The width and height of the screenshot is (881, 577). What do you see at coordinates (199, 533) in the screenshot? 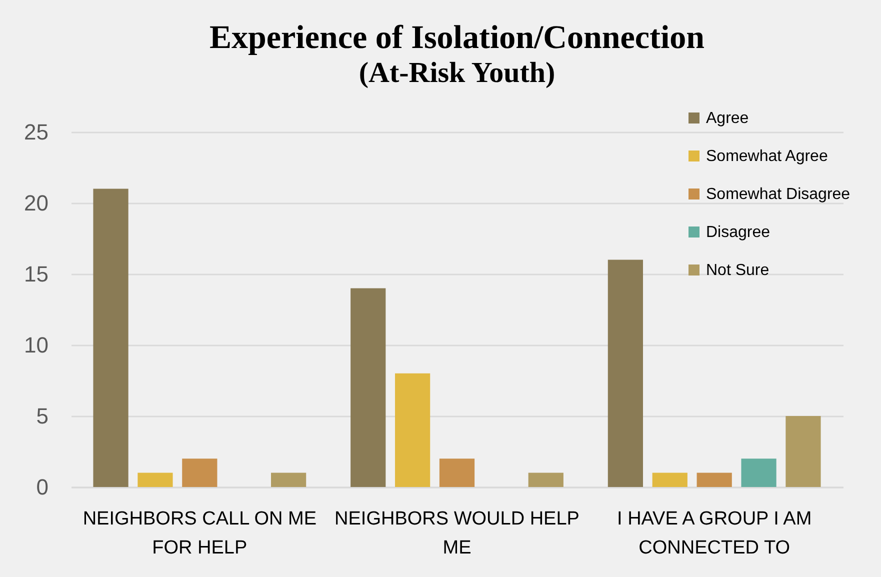
I see `x-tick-label: NEIGHBORS CALL ON ME FOR HELP` at bounding box center [199, 533].